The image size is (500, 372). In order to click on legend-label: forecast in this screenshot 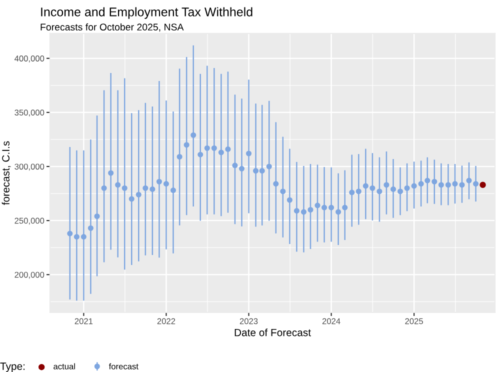, I will do `click(123, 366)`.